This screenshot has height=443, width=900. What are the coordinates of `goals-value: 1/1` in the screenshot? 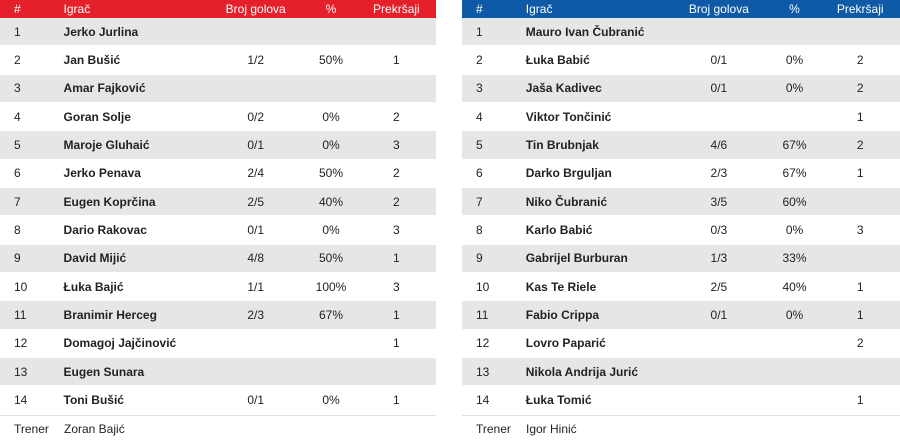 It's located at (256, 286).